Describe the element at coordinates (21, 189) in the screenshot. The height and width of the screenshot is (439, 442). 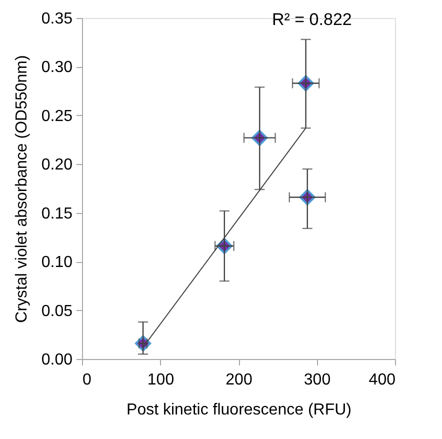
I see `y-axis-title: Crystal violet absorbance (OD550nm)` at that location.